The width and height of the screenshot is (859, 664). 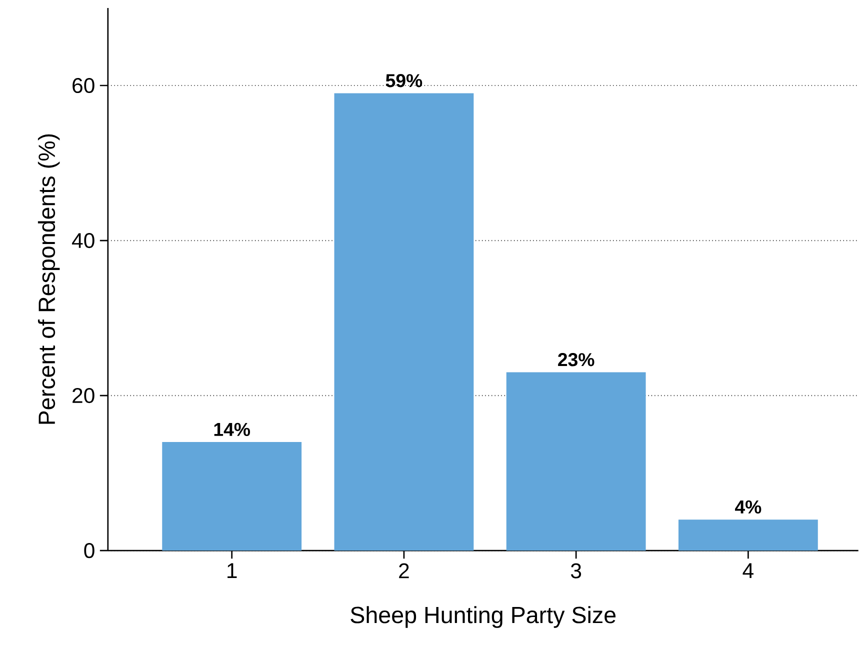 What do you see at coordinates (89, 550) in the screenshot?
I see `y-tick-label: 0` at bounding box center [89, 550].